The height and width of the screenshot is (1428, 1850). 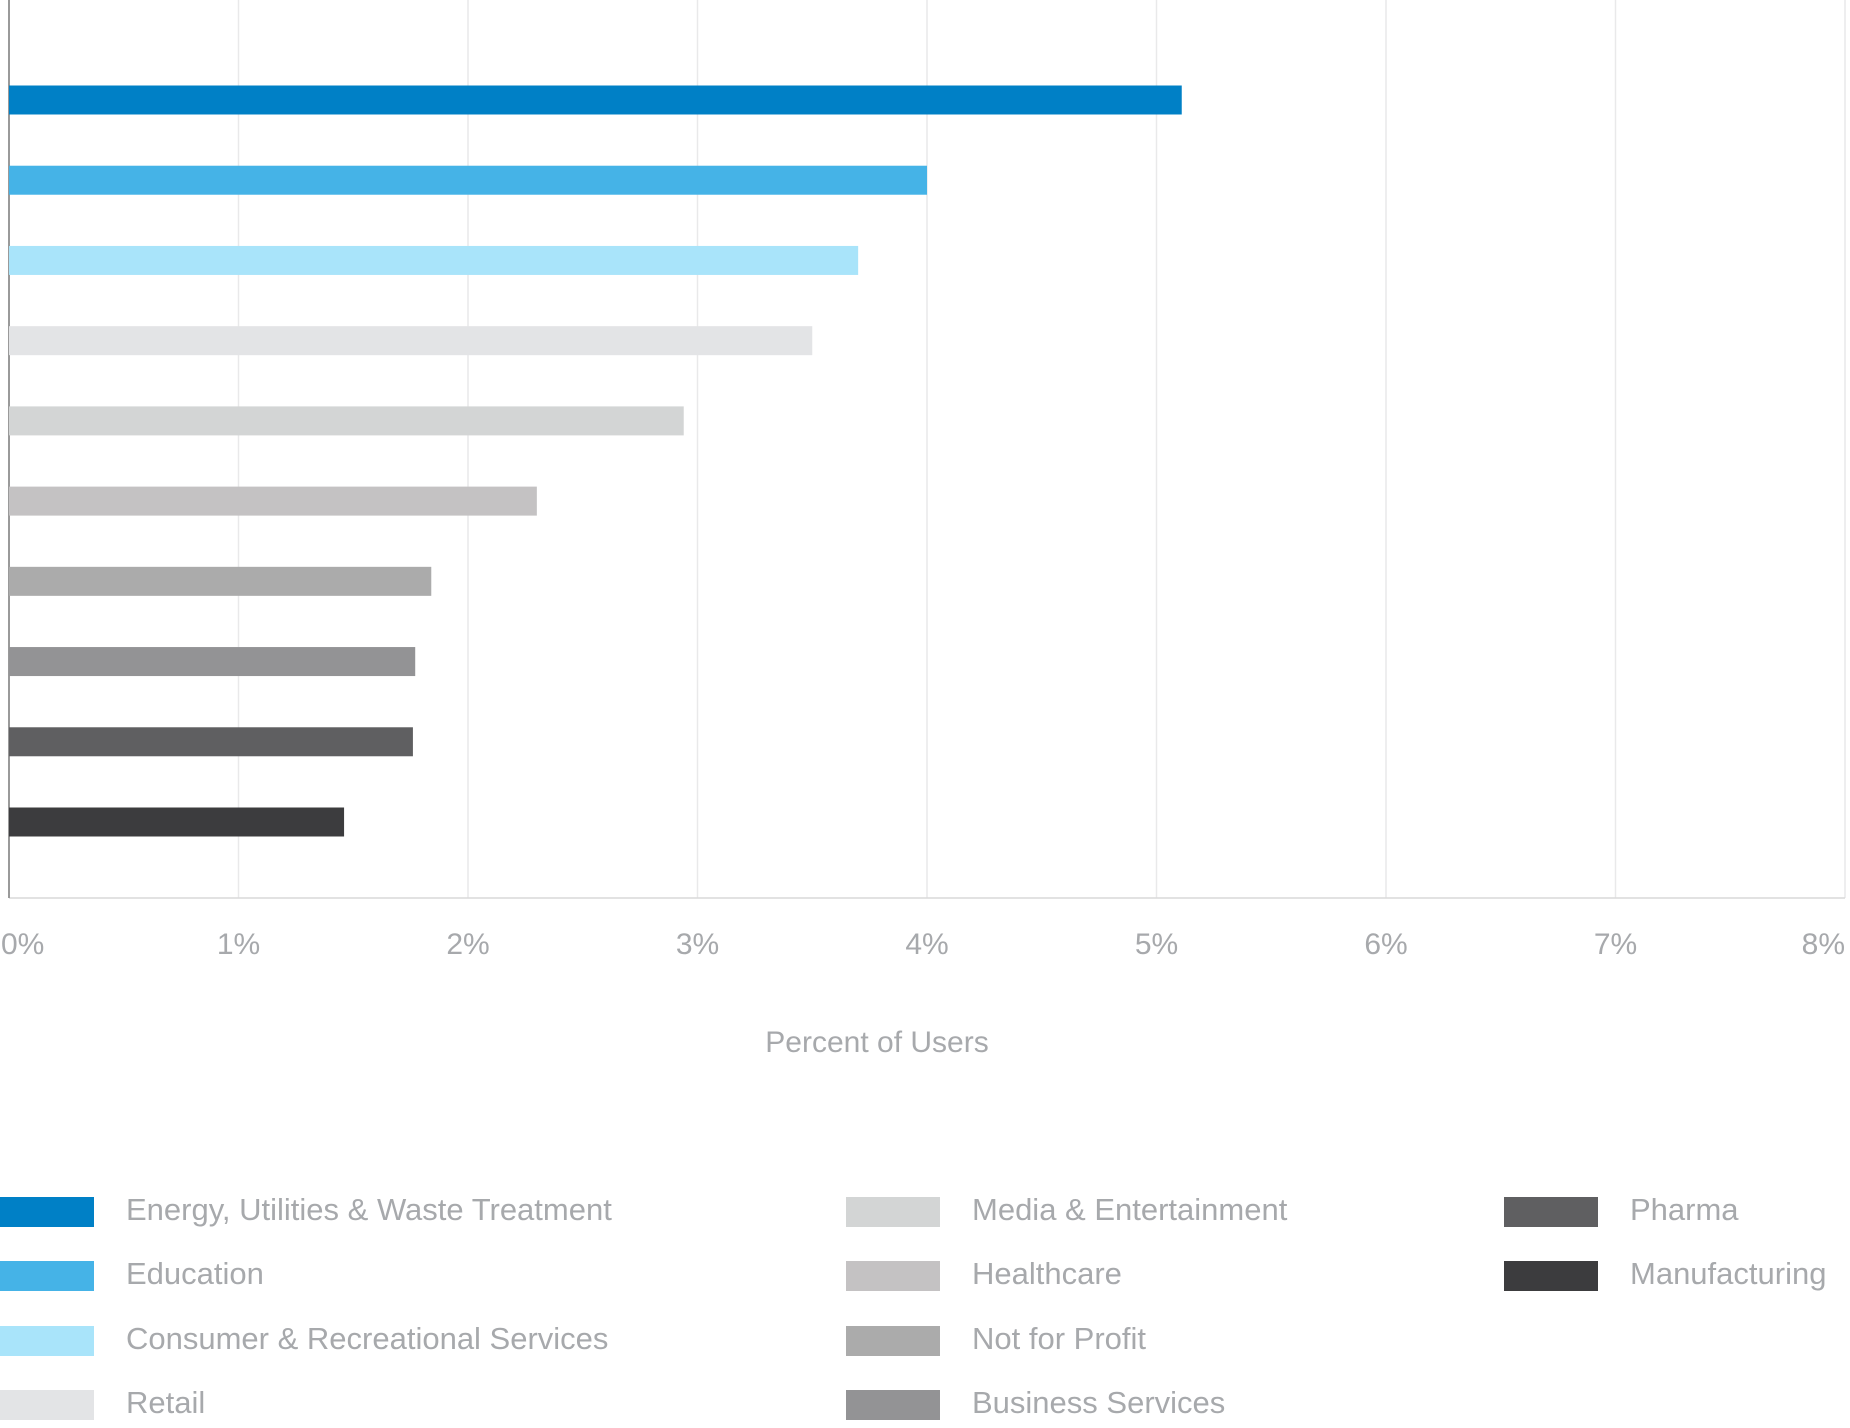 What do you see at coordinates (1728, 1273) in the screenshot?
I see `legend-label: Manufacturing` at bounding box center [1728, 1273].